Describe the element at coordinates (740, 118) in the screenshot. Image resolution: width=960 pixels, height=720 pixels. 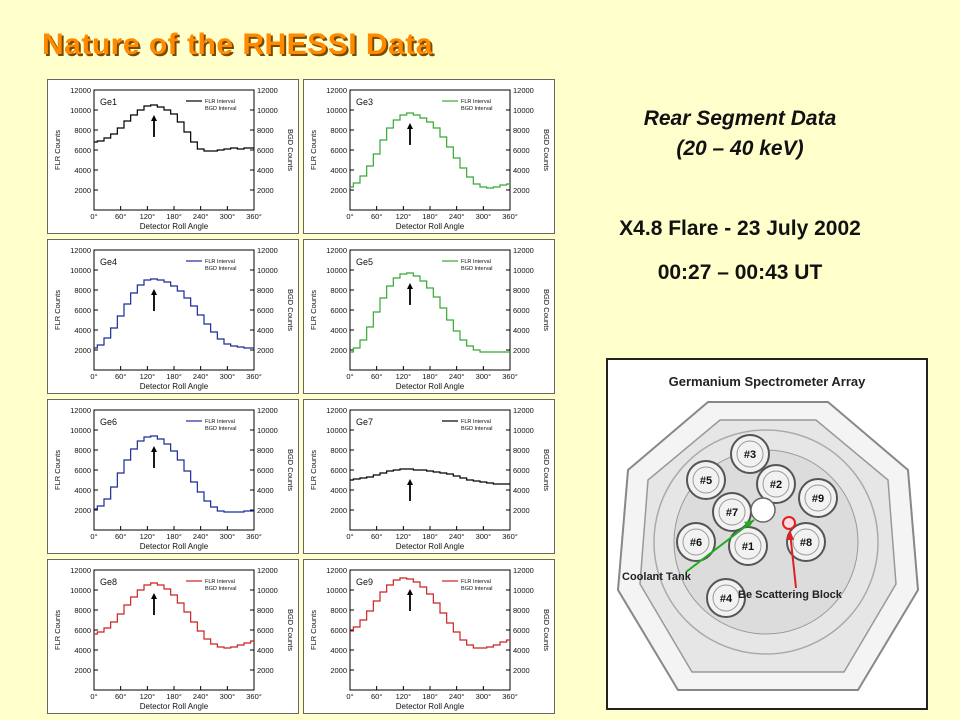
I see `subtitle-line-1: Rear Segment Data` at that location.